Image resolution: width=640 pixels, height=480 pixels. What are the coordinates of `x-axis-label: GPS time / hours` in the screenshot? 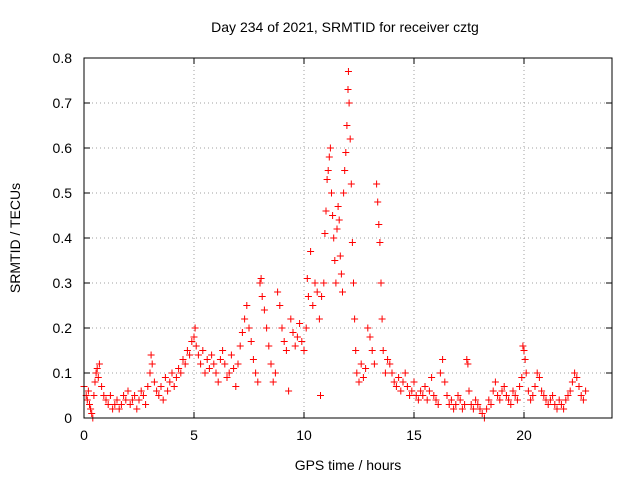 It's located at (348, 465).